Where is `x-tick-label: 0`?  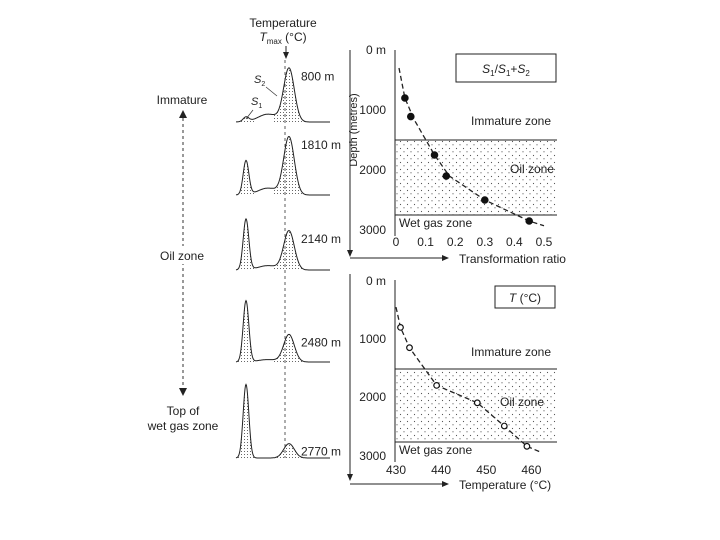
x-tick-label: 0 is located at coordinates (396, 242).